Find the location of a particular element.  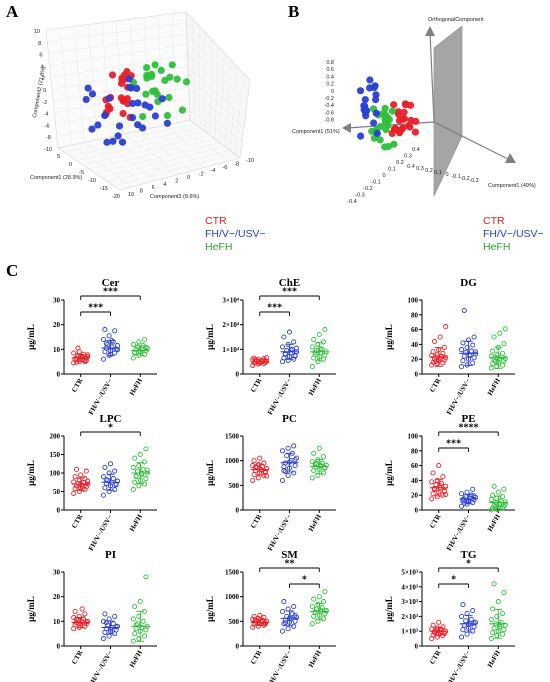

legend-b-hefh: HeFH is located at coordinates (496, 247).